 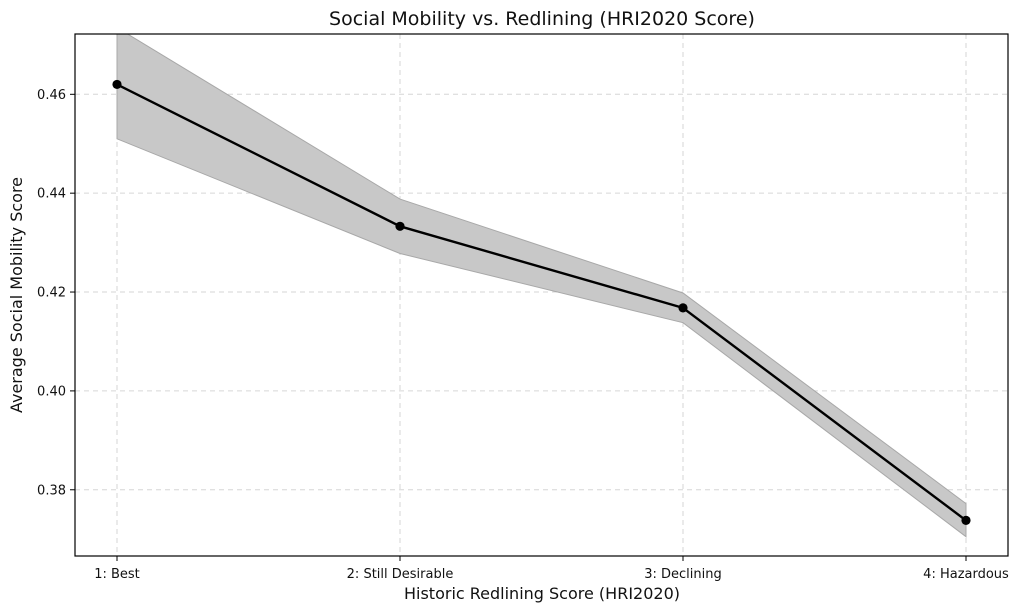 I want to click on x-tick-label: 4: Hazardous, so click(x=966, y=574).